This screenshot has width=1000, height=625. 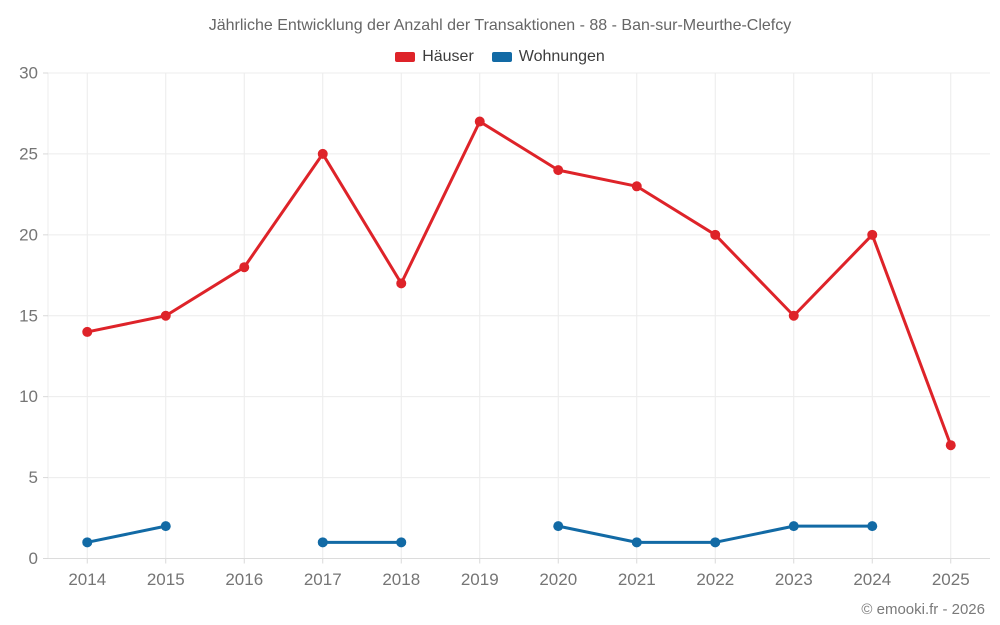 What do you see at coordinates (448, 56) in the screenshot?
I see `legend-label-haeuser: Häuser` at bounding box center [448, 56].